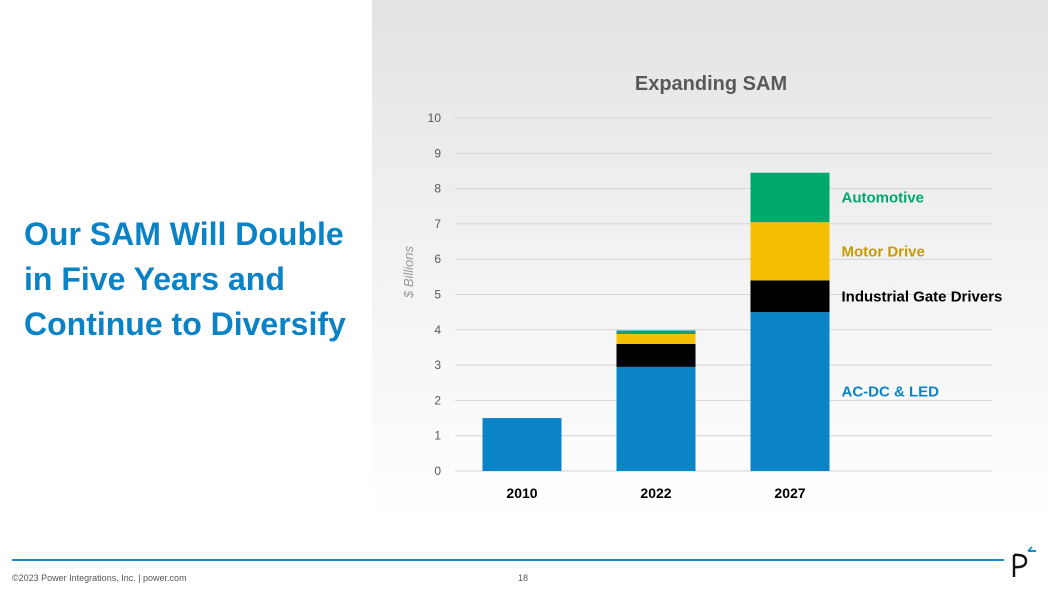 This screenshot has width=1048, height=589. Describe the element at coordinates (437, 365) in the screenshot. I see `y-tick-label: 3` at that location.